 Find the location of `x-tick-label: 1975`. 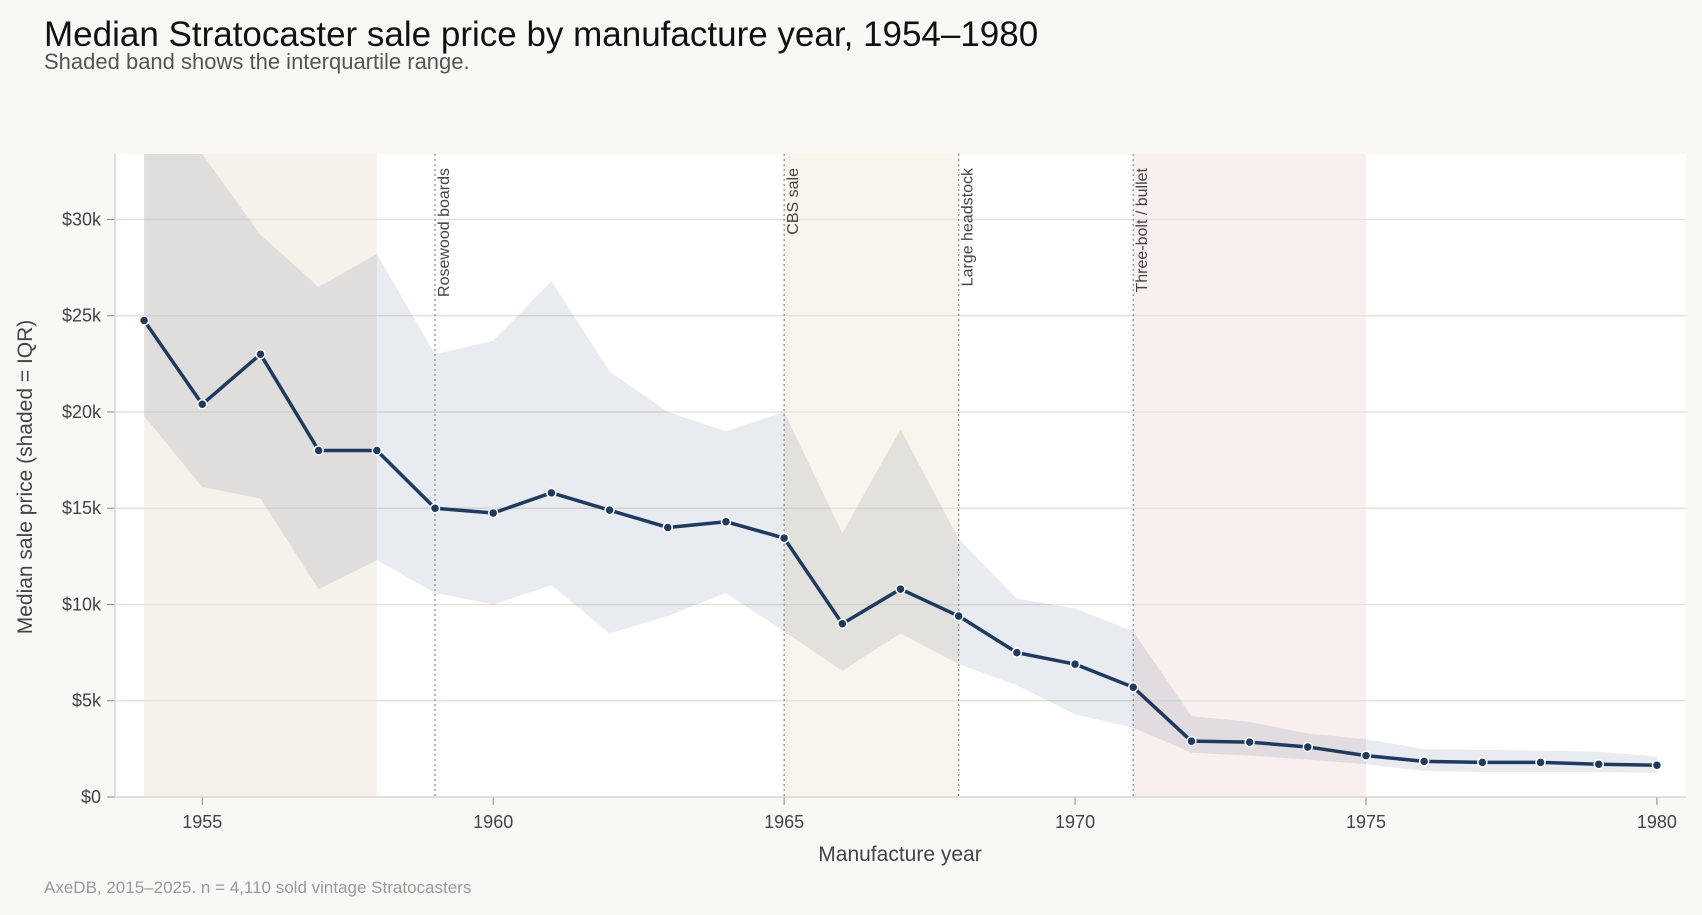

x-tick-label: 1975 is located at coordinates (1366, 822).